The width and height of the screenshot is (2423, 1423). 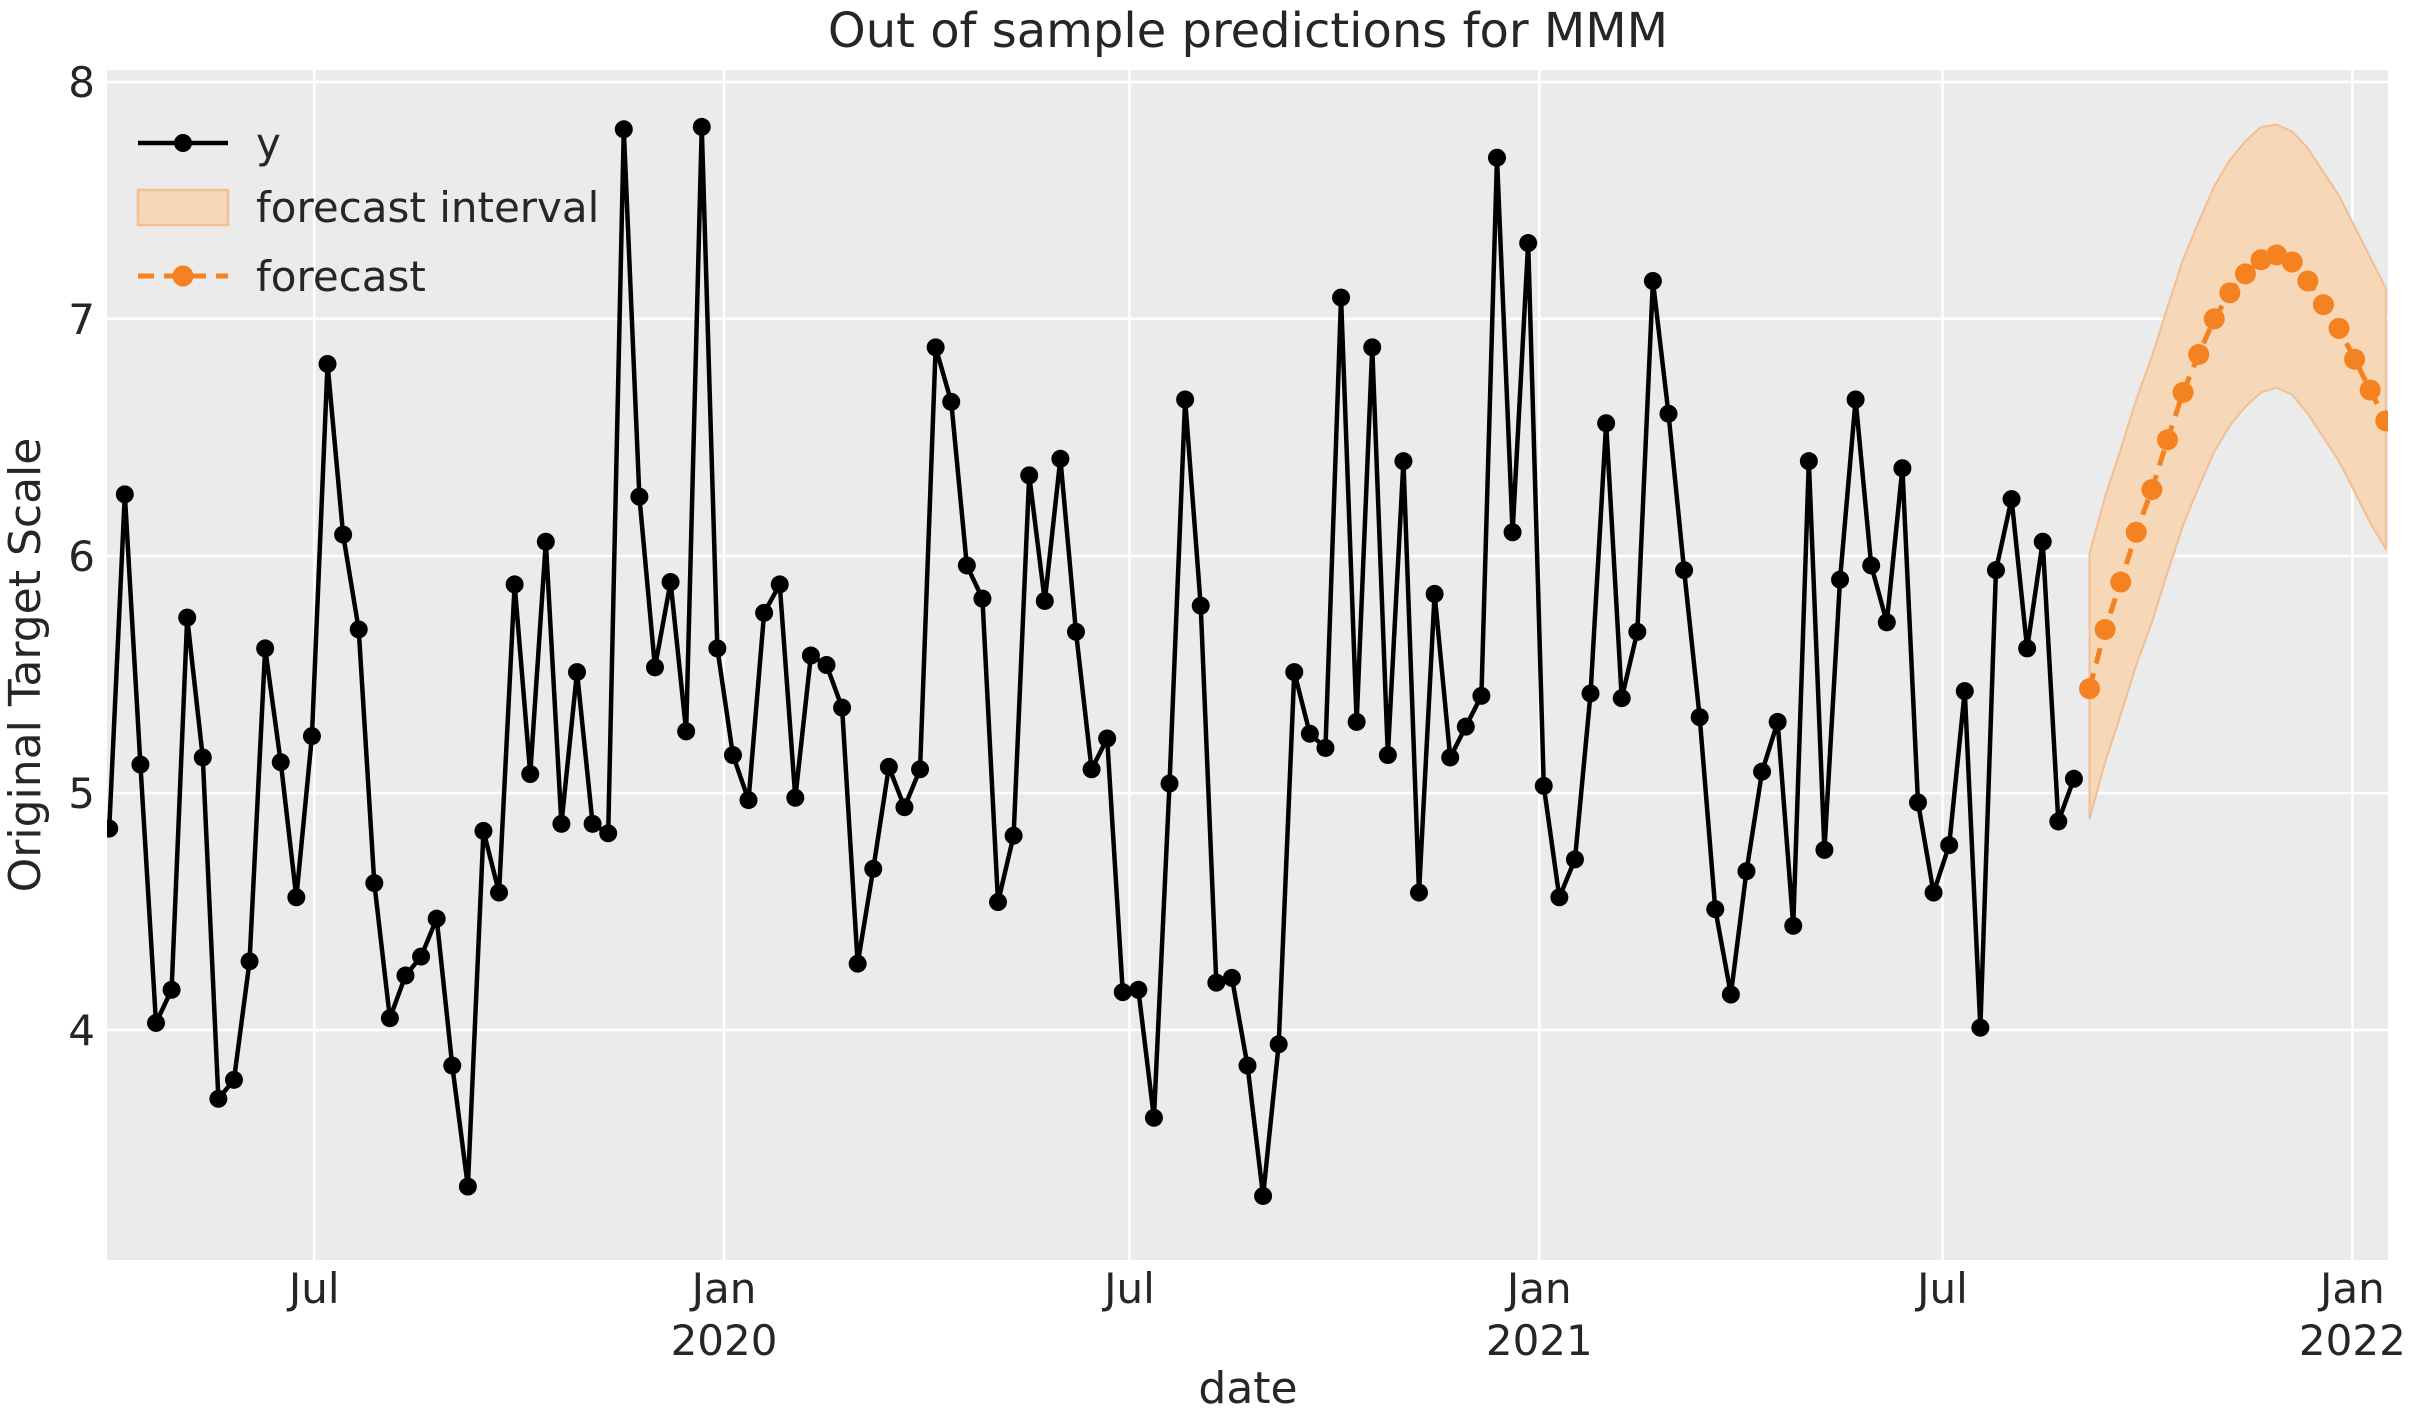 What do you see at coordinates (724, 1340) in the screenshot?
I see `x-tick-year-label: 2020` at bounding box center [724, 1340].